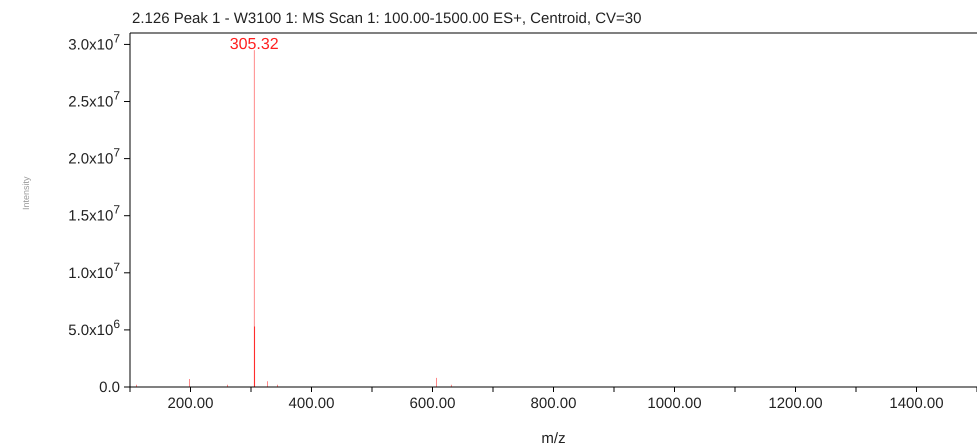 This screenshot has width=977, height=447. What do you see at coordinates (94, 42) in the screenshot?
I see `y-tick-label: 3.0x10$^{7}$` at bounding box center [94, 42].